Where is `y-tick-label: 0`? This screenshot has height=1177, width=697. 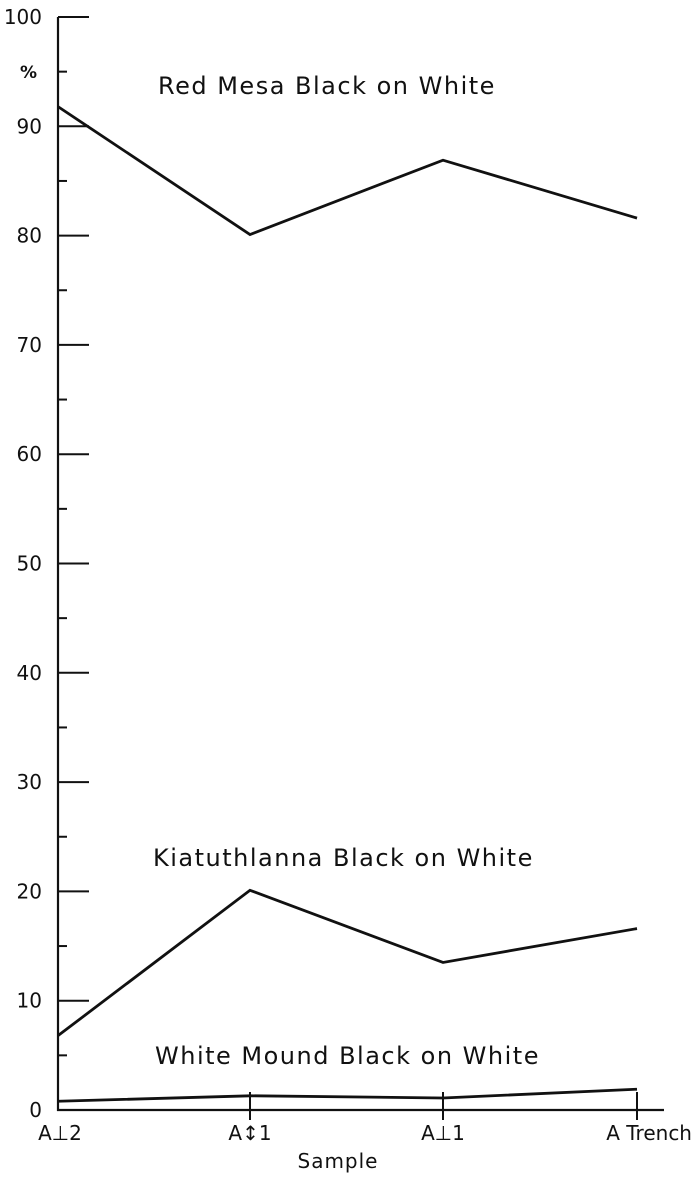
y-tick-label: 0 is located at coordinates (35, 1110).